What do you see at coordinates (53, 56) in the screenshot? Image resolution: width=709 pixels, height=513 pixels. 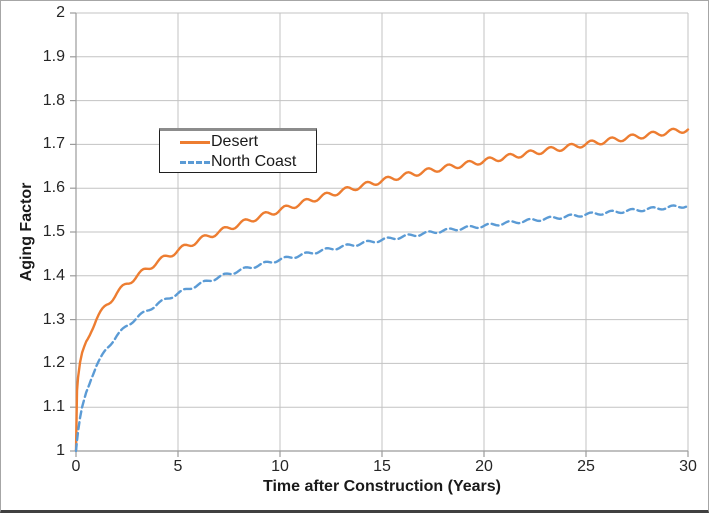 I see `y-tick-label: 1.9` at bounding box center [53, 56].